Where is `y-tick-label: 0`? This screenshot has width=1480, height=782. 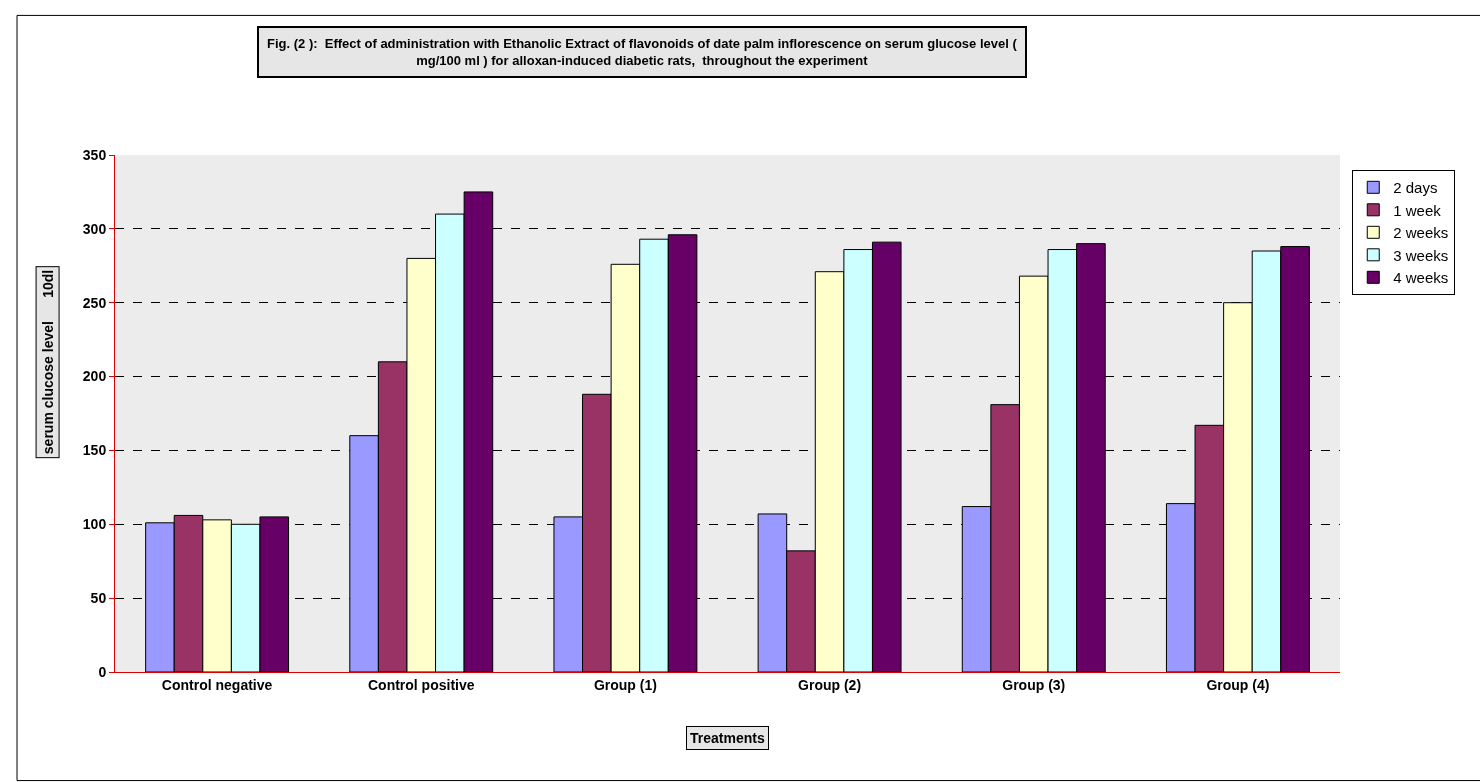 y-tick-label: 0 is located at coordinates (102, 671).